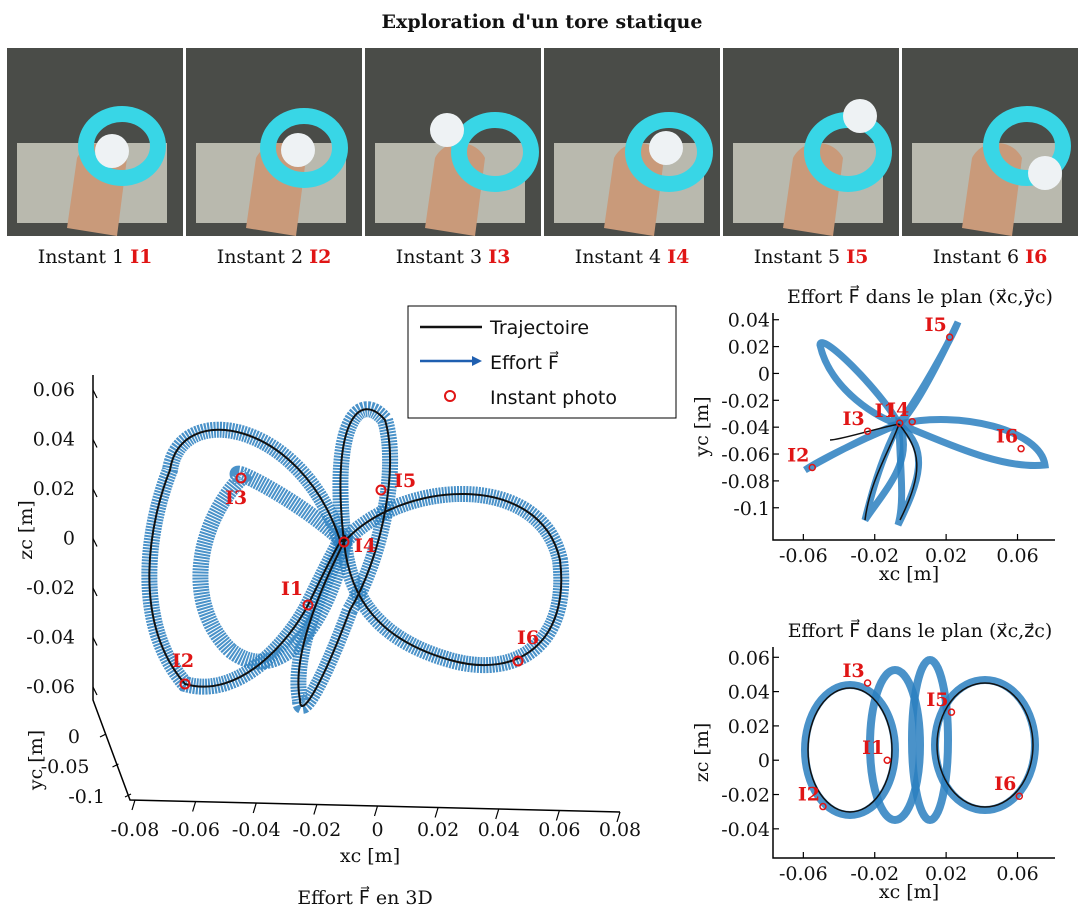 Image resolution: width=1085 pixels, height=922 pixels. Describe the element at coordinates (36, 760) in the screenshot. I see `y-axis-label: yc [m]` at that location.